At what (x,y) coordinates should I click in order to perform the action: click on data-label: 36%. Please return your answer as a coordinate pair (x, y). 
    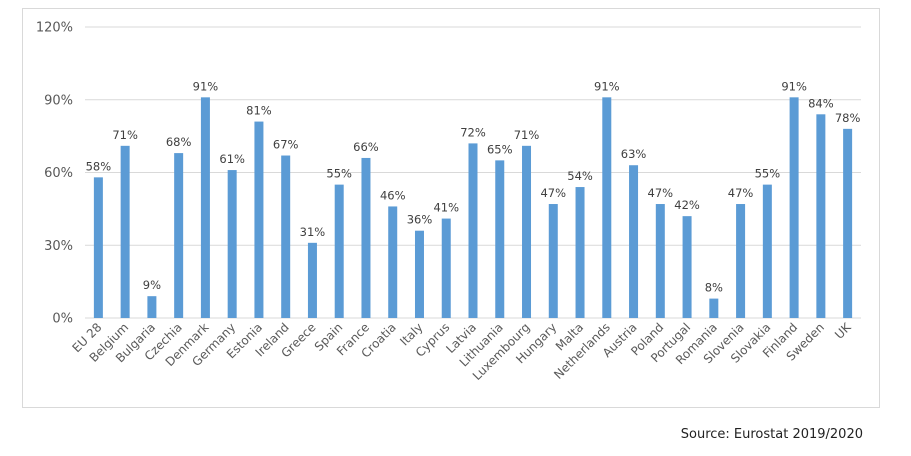
    Looking at the image, I should click on (420, 220).